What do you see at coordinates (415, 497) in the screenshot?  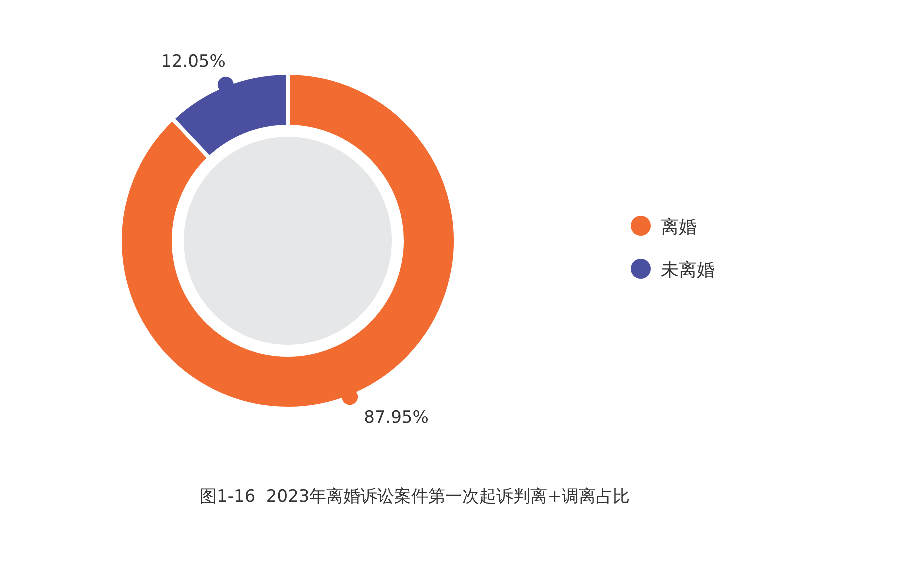 I see `caption: 图1-16 2023年离婚诉讼案件第一次起诉判离+调离占比` at bounding box center [415, 497].